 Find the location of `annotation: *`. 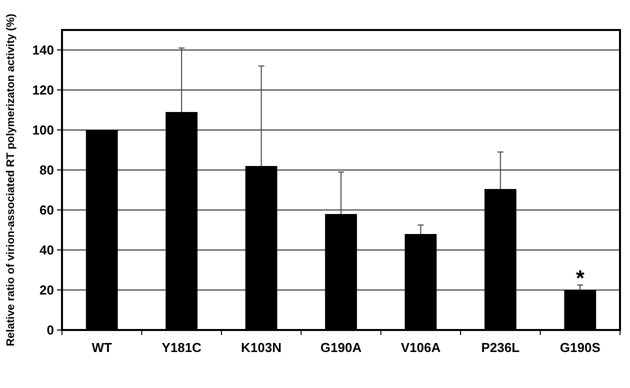

annotation: * is located at coordinates (580, 277).